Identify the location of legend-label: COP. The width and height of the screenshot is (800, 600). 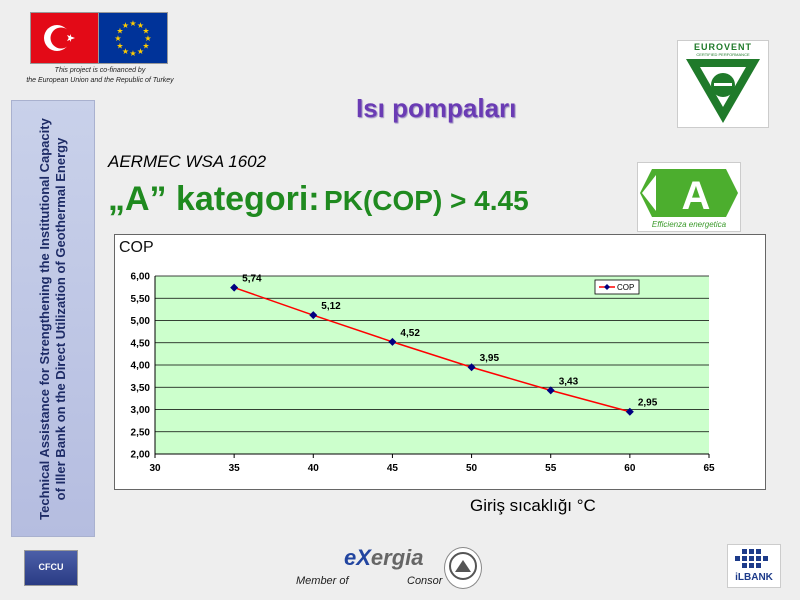
(625, 287).